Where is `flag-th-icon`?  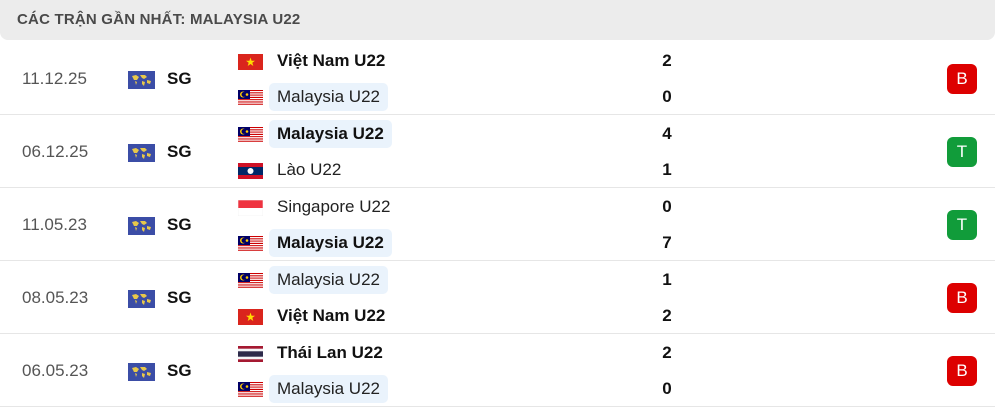
flag-th-icon is located at coordinates (250, 354).